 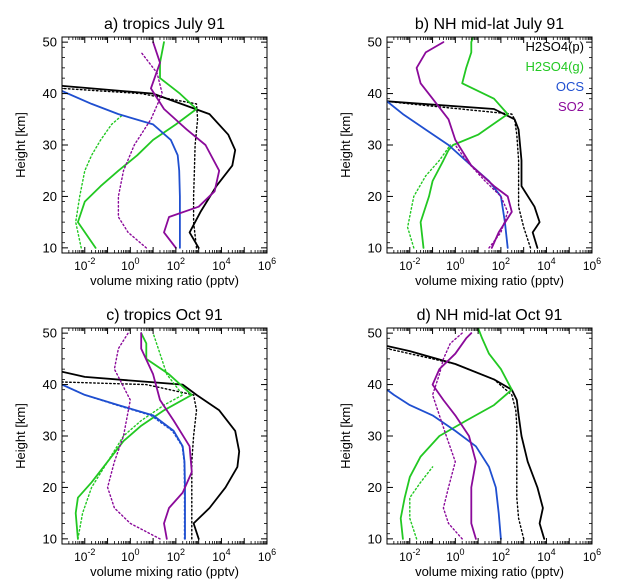 What do you see at coordinates (489, 24) in the screenshot?
I see `panel-title: b) NH mid-lat July 91` at bounding box center [489, 24].